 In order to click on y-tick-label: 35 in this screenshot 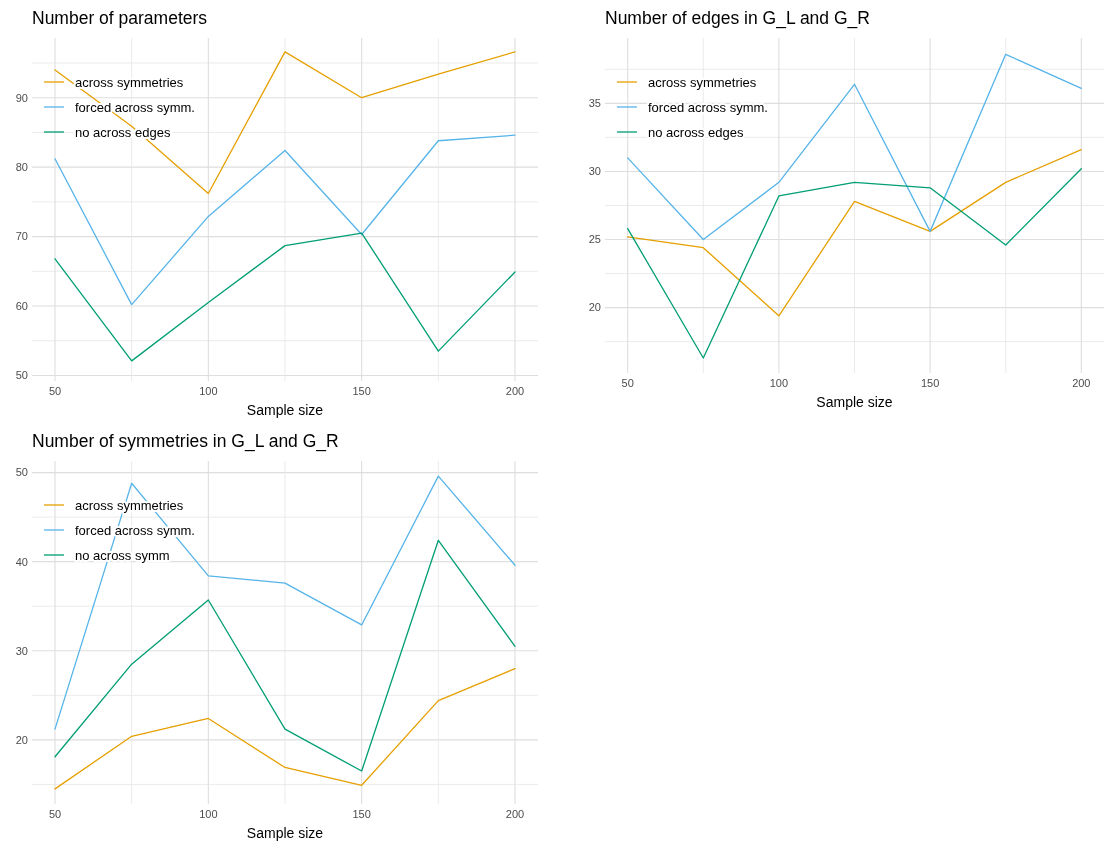, I will do `click(594, 103)`.